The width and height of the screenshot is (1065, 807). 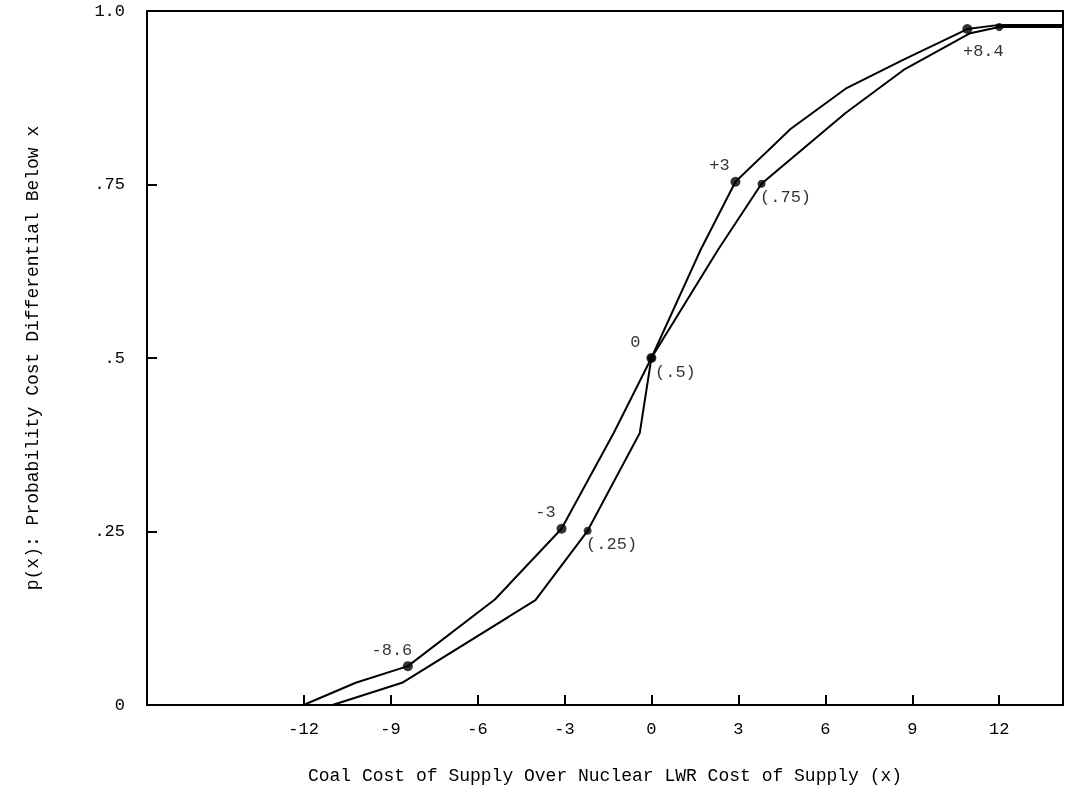 I want to click on data-label: (.75), so click(x=786, y=198).